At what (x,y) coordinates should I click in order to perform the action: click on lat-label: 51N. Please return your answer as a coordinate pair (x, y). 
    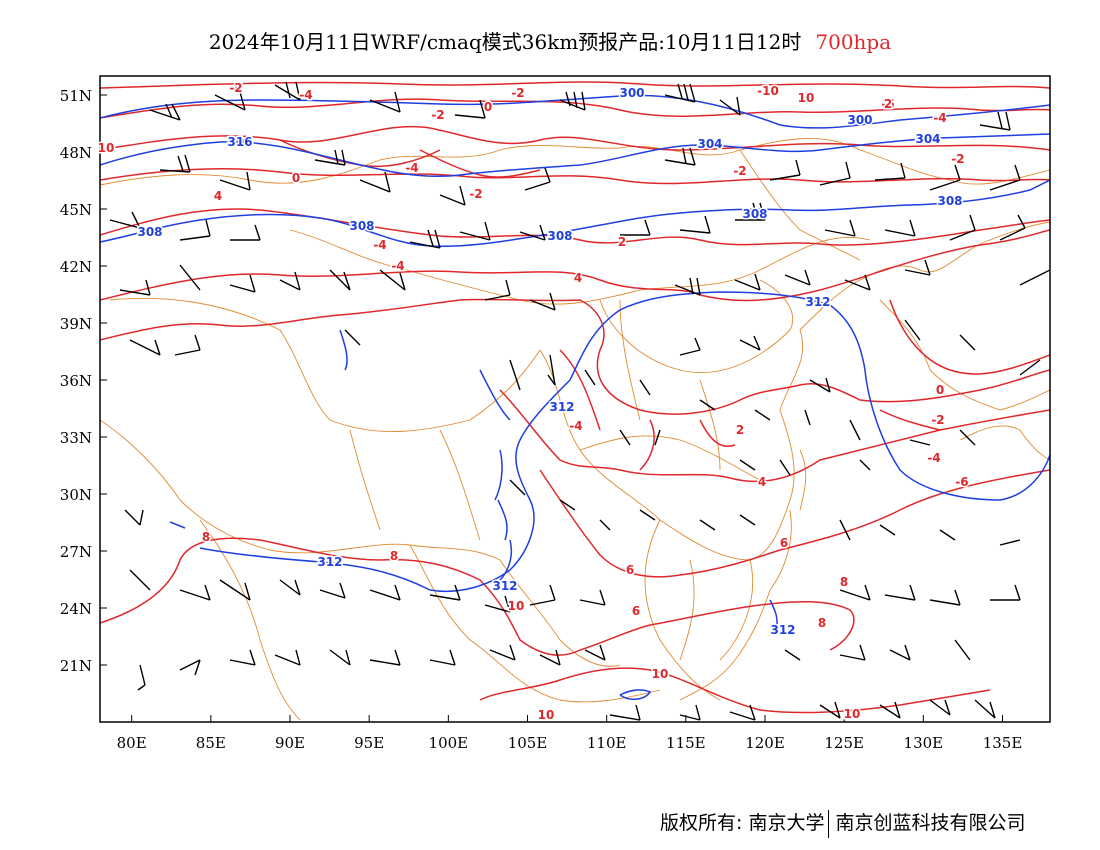
    Looking at the image, I should click on (76, 96).